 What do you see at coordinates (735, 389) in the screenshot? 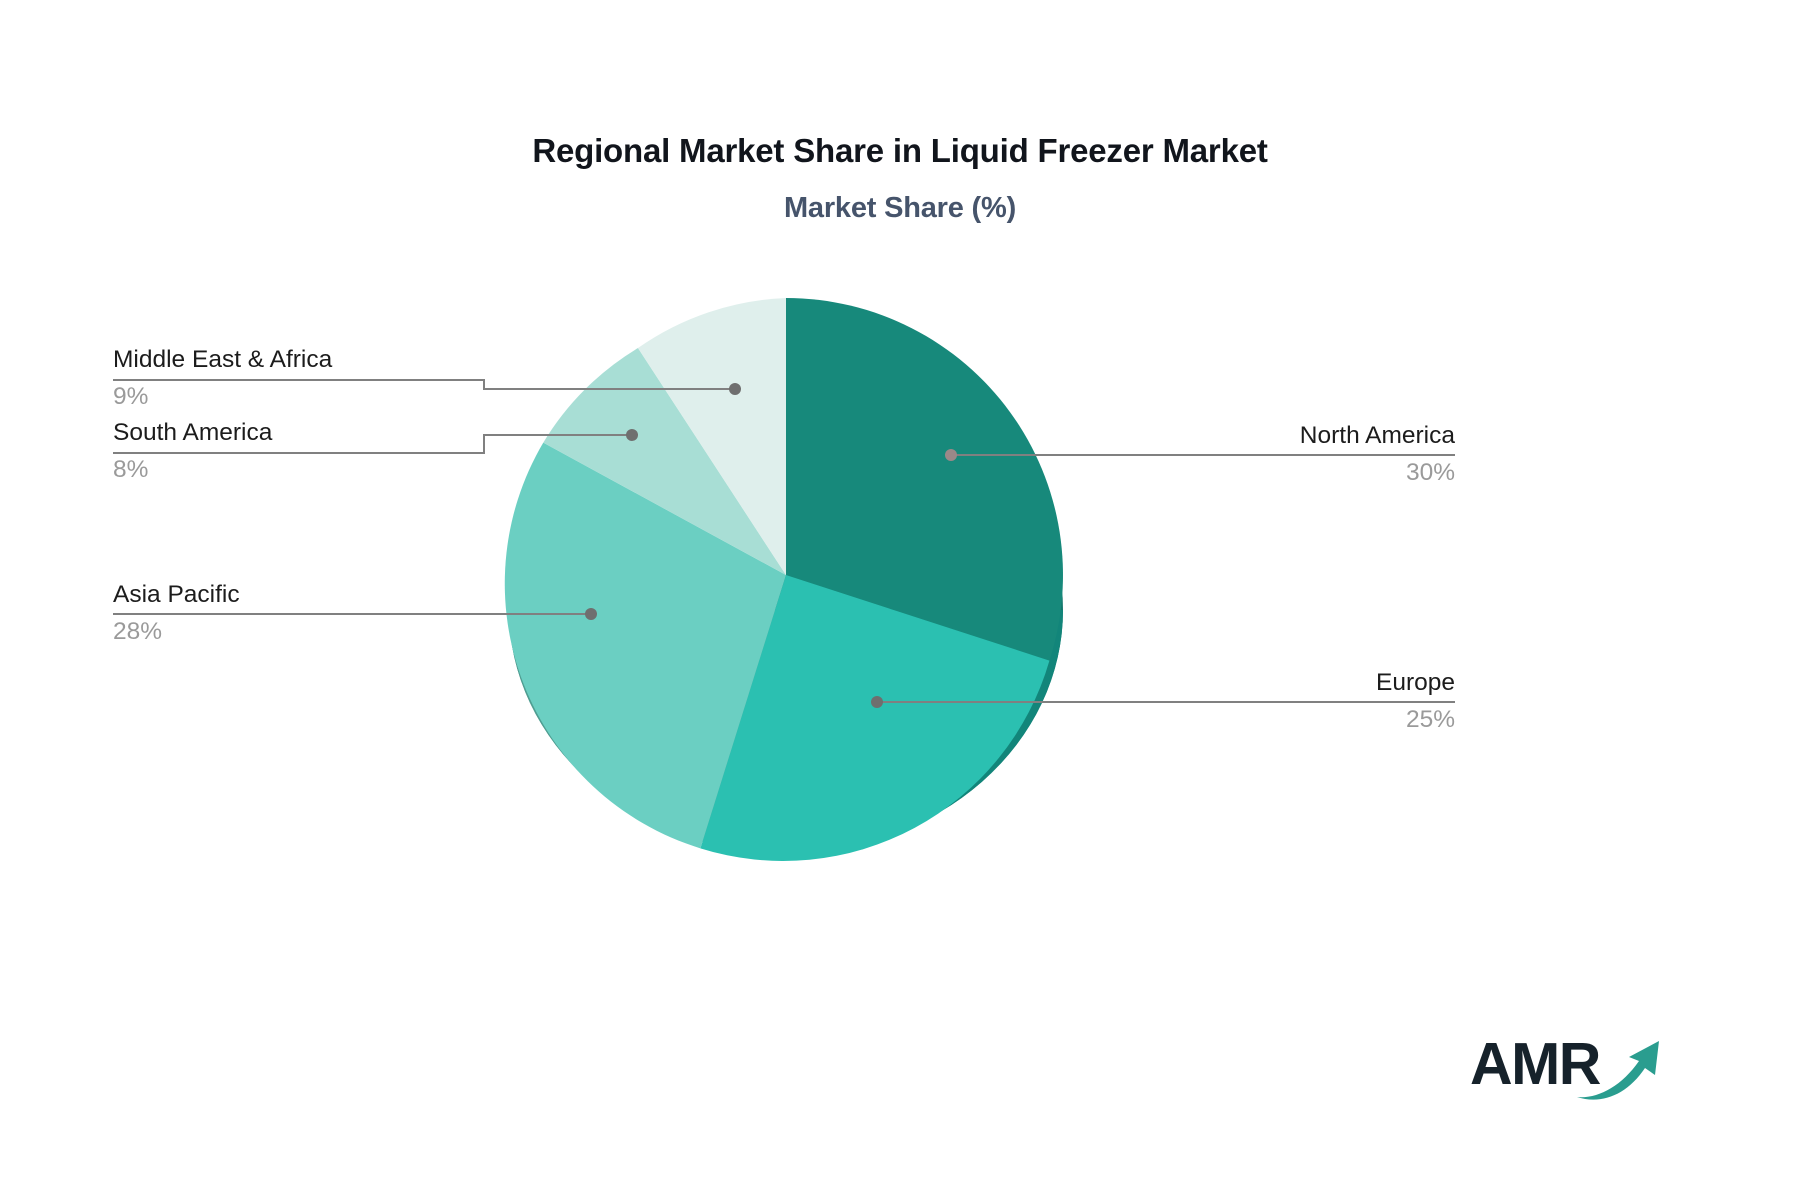
I see `leader-dot-middle-east-africa` at bounding box center [735, 389].